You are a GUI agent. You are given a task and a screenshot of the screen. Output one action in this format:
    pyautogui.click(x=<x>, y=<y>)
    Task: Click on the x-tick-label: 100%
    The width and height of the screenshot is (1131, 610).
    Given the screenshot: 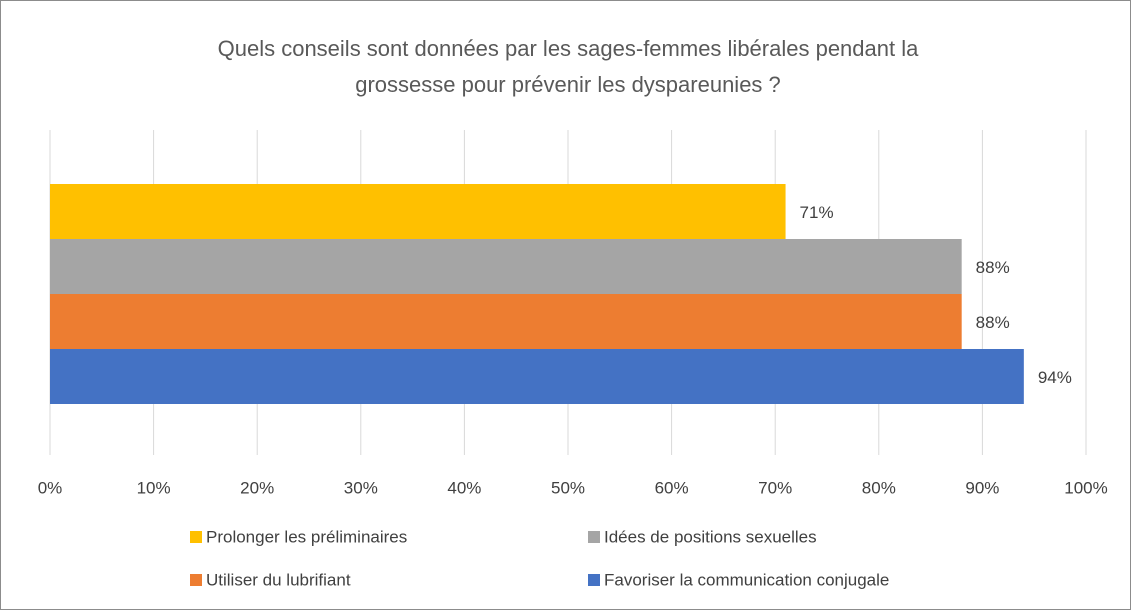 What is the action you would take?
    pyautogui.click(x=1085, y=487)
    